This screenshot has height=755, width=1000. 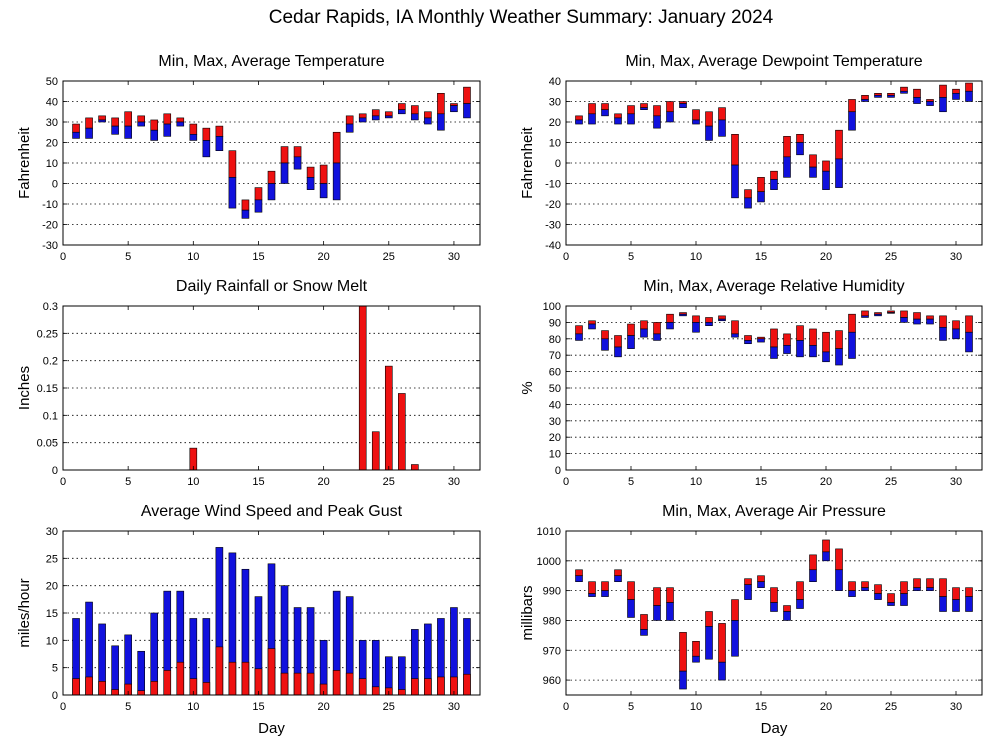 I want to click on x-tick-label: 20, so click(x=324, y=482).